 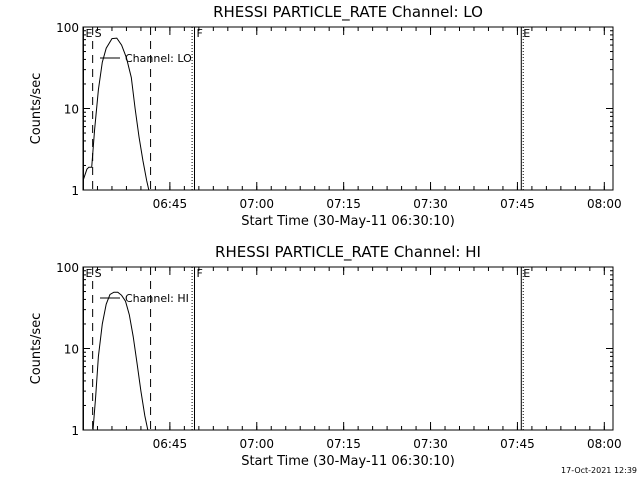 I want to click on chart-title: RHESSI PARTICLE_RATE Channel: LO, so click(x=348, y=12).